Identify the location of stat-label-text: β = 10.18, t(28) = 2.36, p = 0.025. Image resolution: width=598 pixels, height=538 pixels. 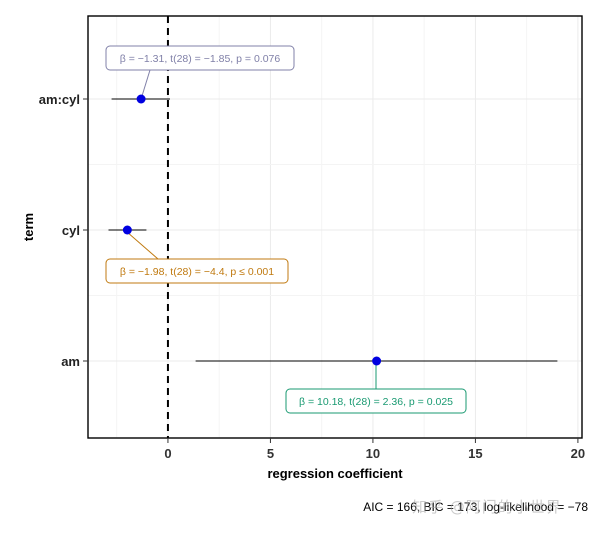
(376, 402).